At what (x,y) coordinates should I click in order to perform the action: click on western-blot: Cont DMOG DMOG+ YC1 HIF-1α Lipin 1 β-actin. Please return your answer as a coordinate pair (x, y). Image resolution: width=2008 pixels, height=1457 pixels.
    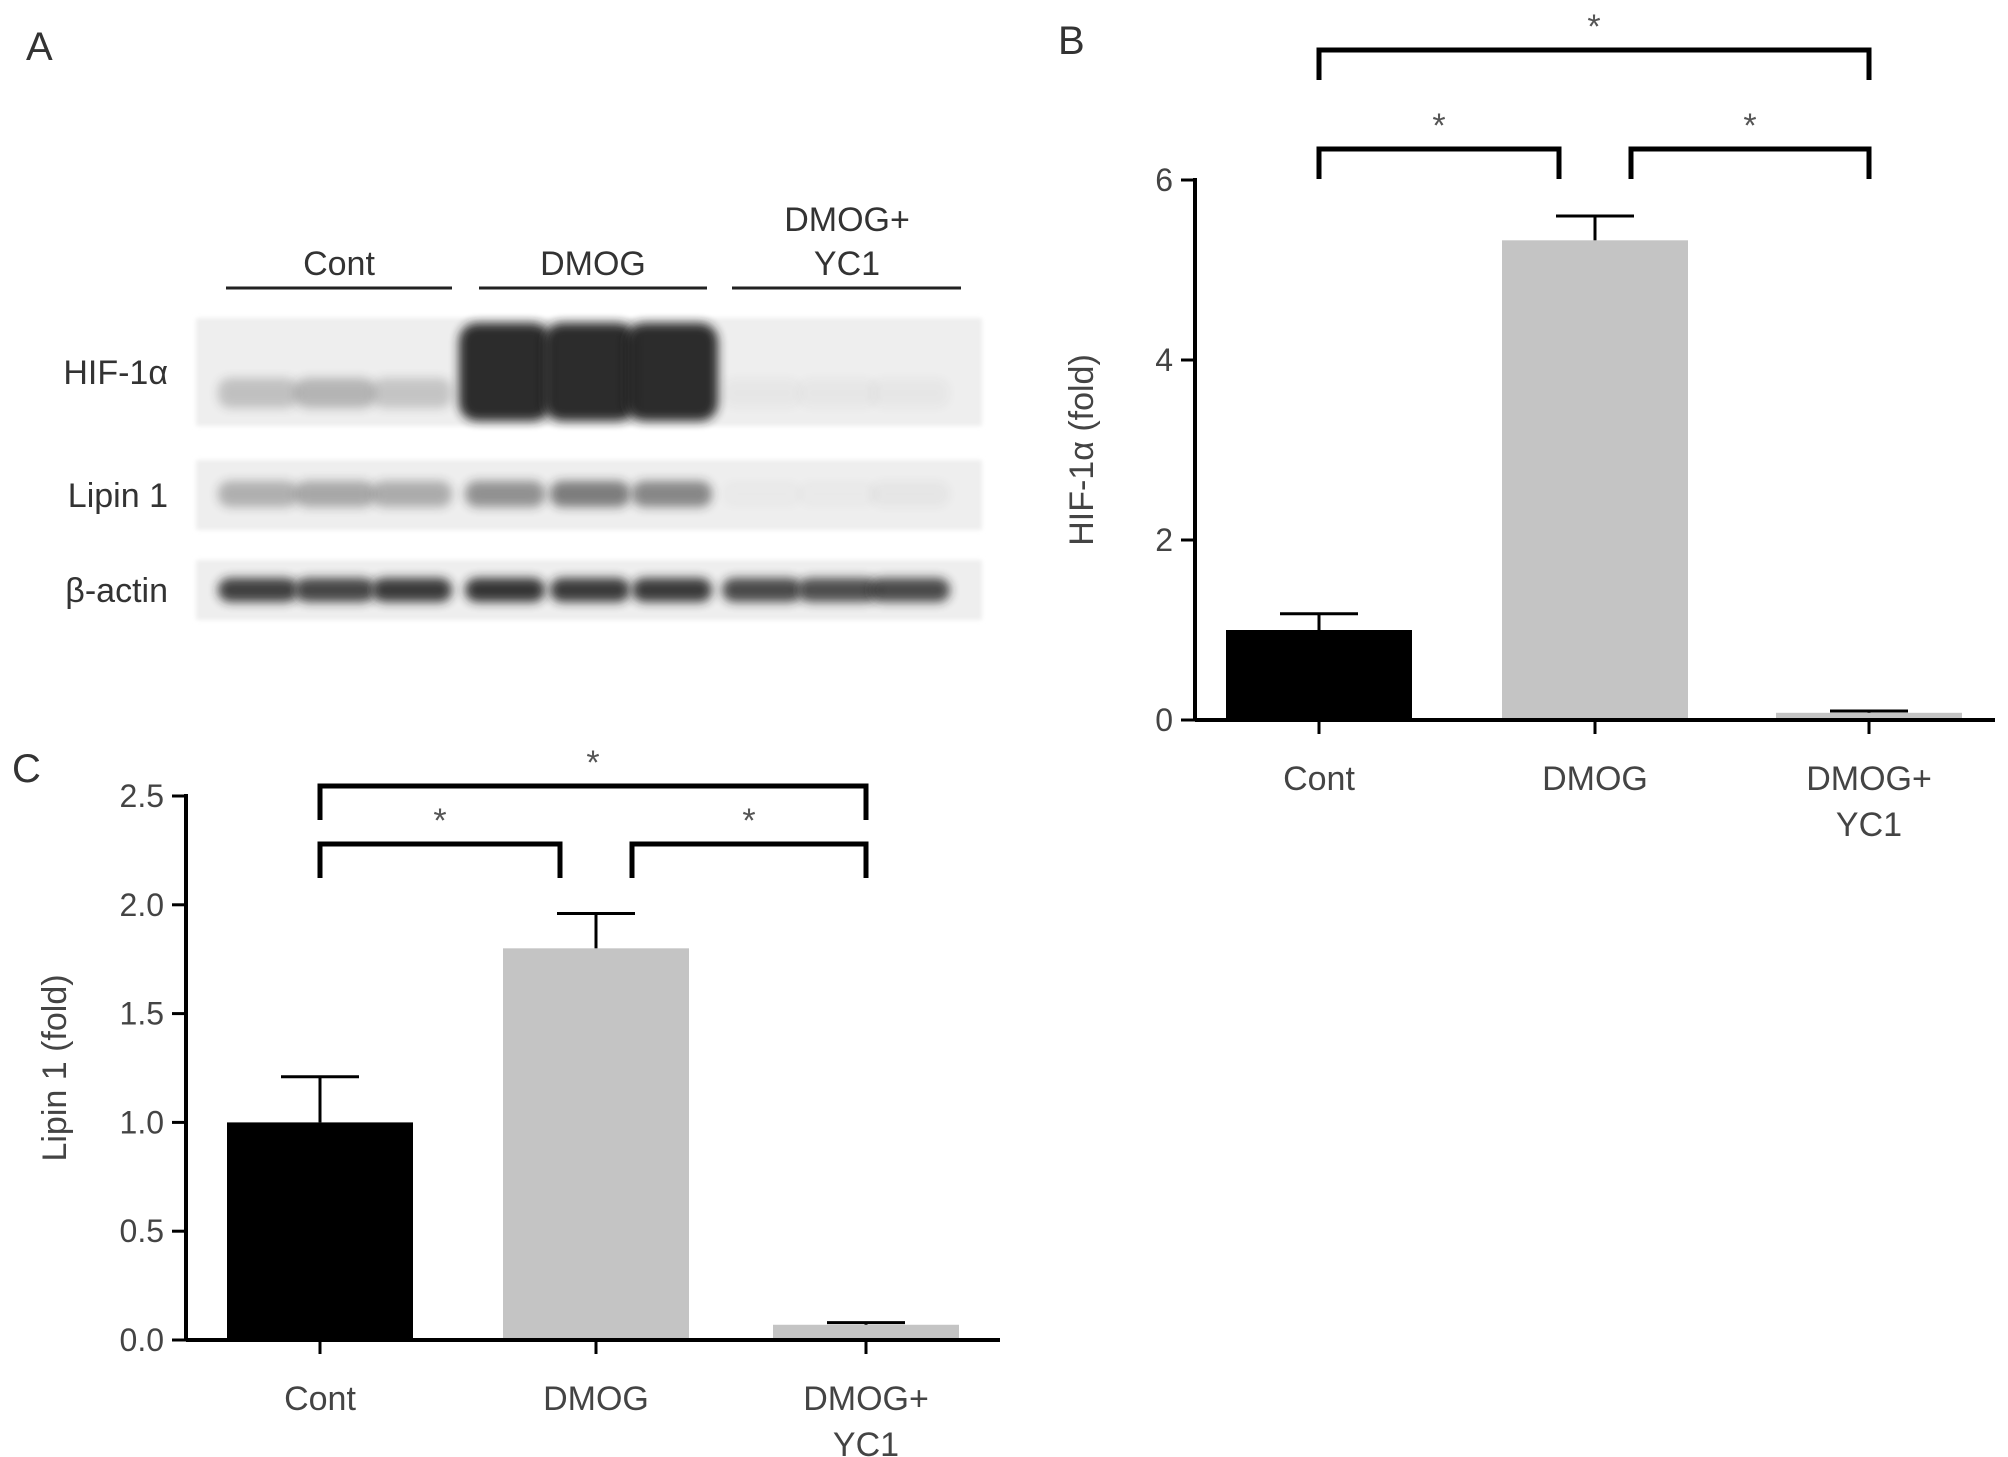
    Looking at the image, I should click on (522, 410).